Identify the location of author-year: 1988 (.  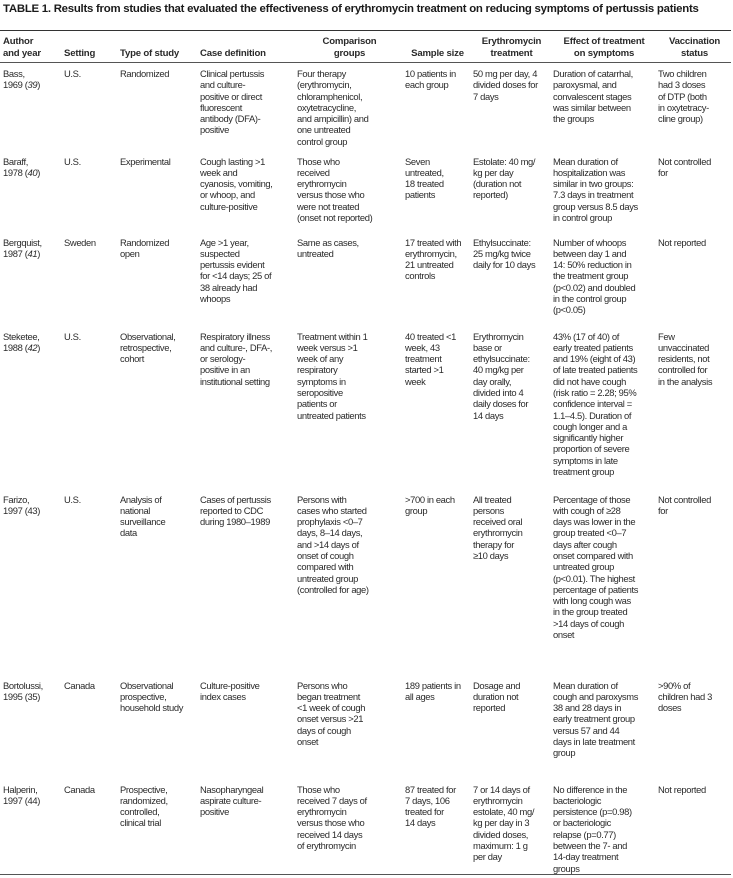
(15, 347).